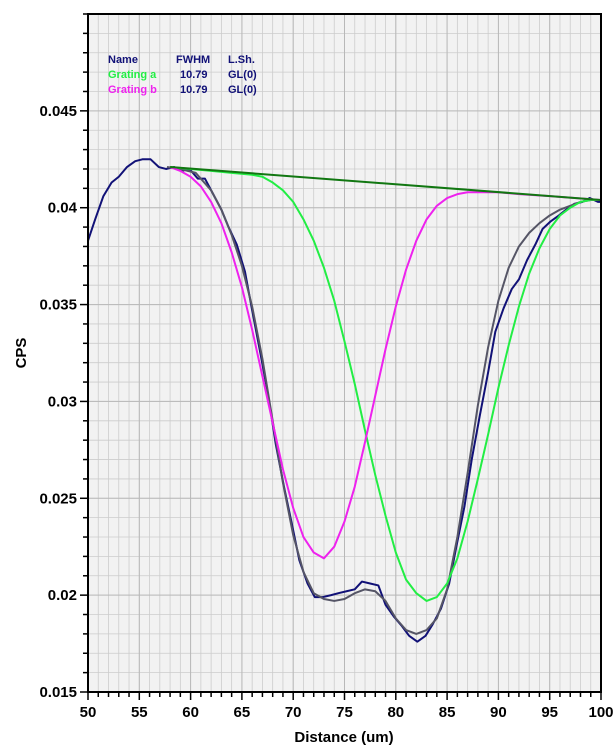  Describe the element at coordinates (447, 712) in the screenshot. I see `x-tick-label: 85` at that location.